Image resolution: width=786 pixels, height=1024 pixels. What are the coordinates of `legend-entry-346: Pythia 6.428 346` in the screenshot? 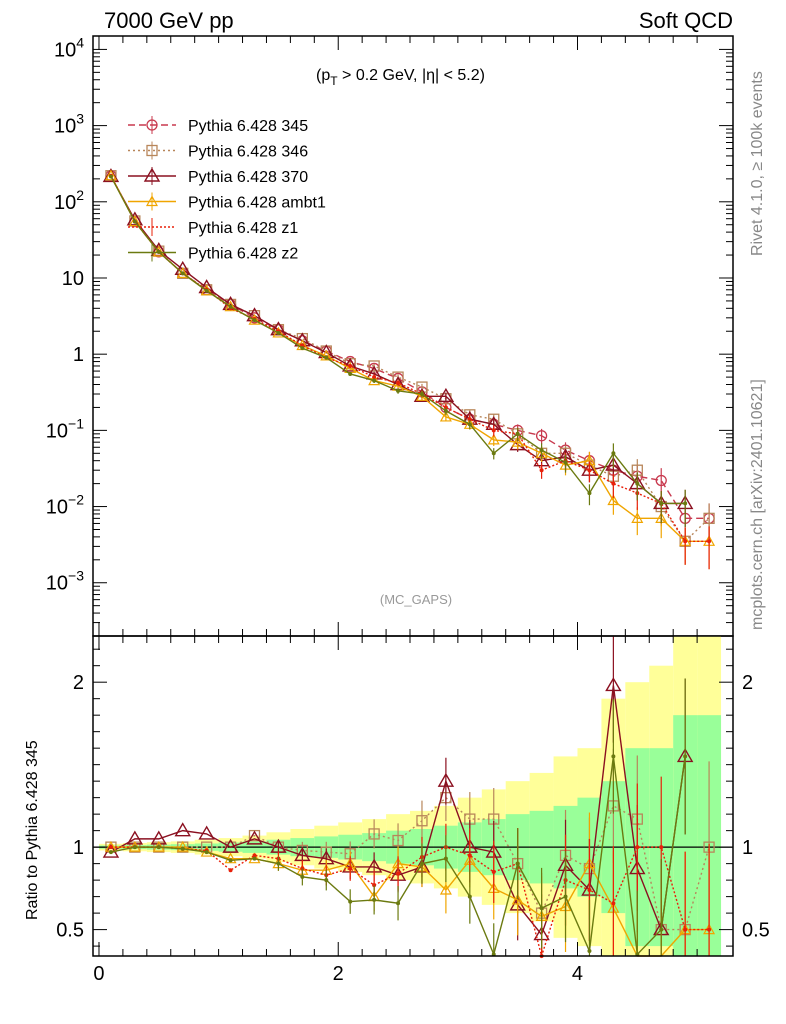 It's located at (218, 151).